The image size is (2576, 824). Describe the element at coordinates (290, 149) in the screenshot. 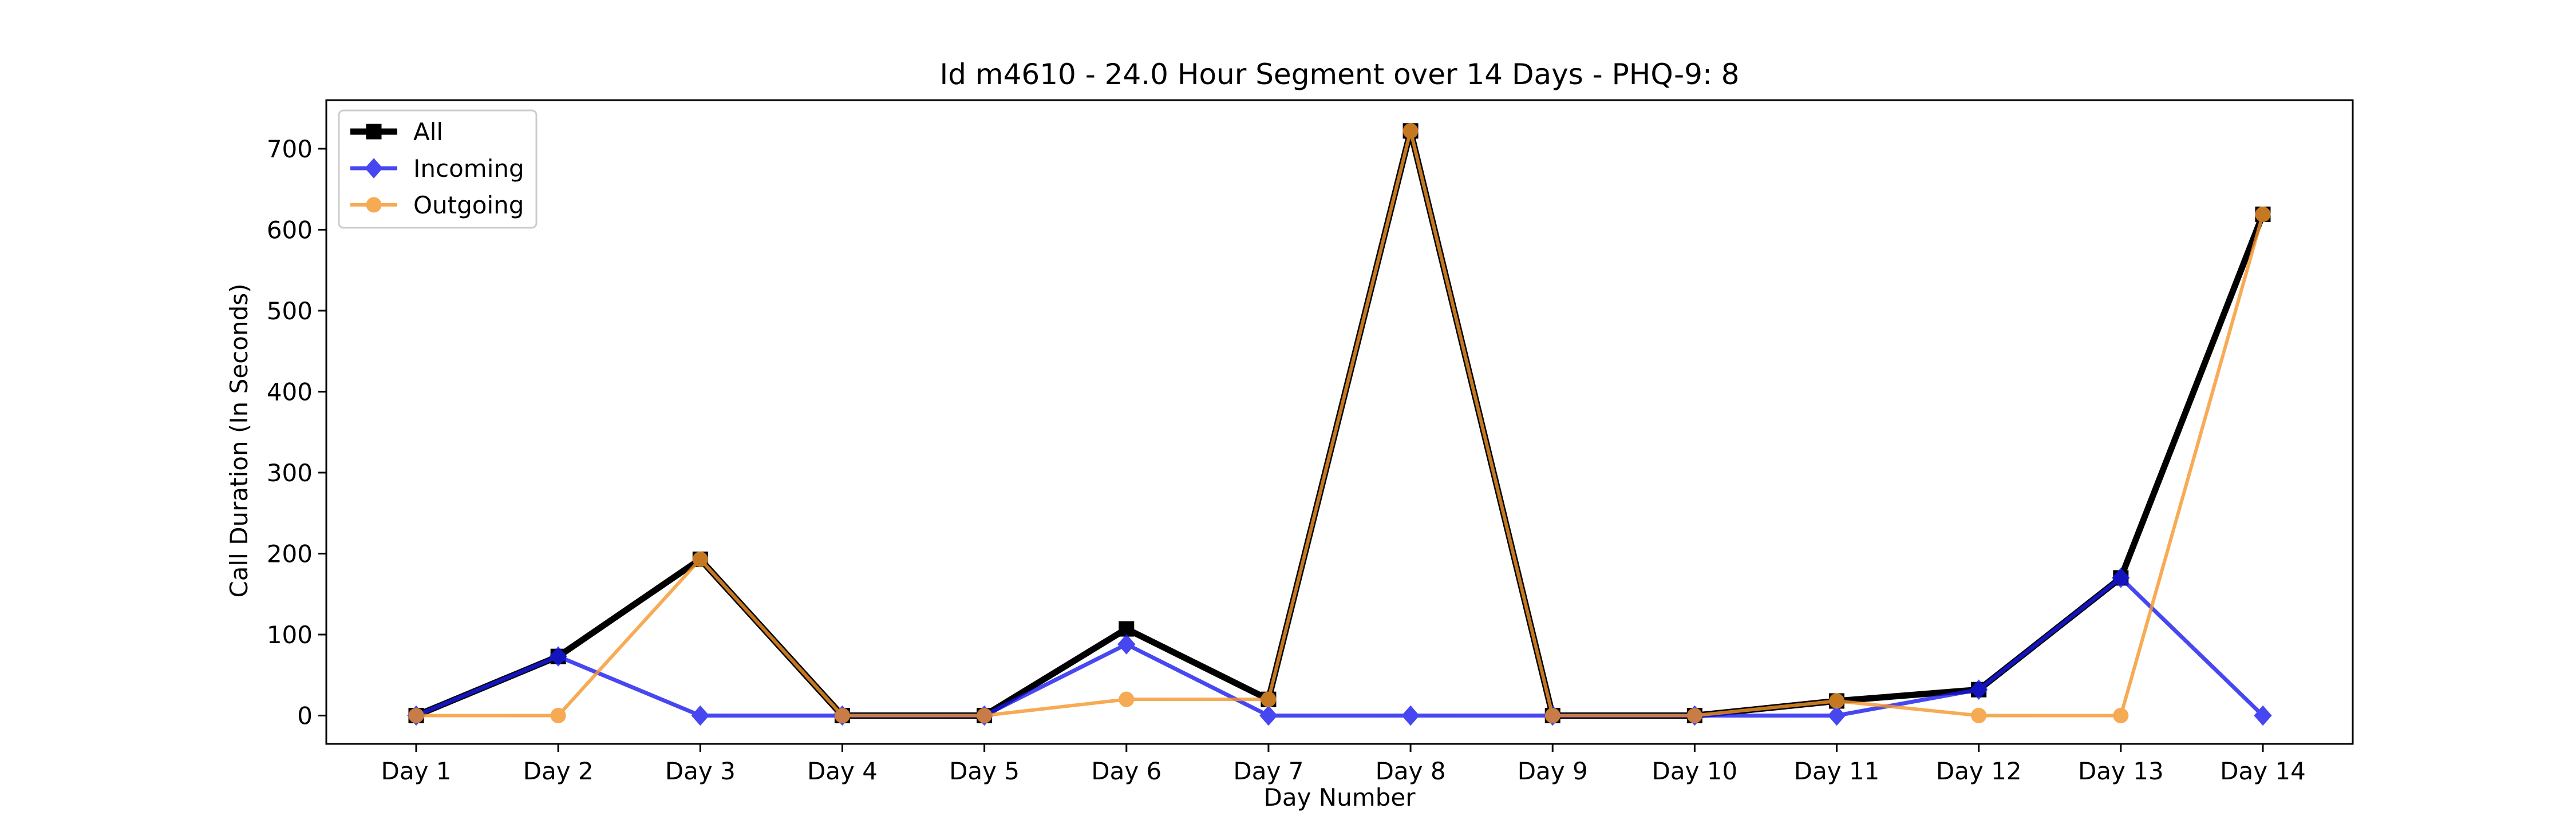

I see `y-tick-label: 700` at that location.